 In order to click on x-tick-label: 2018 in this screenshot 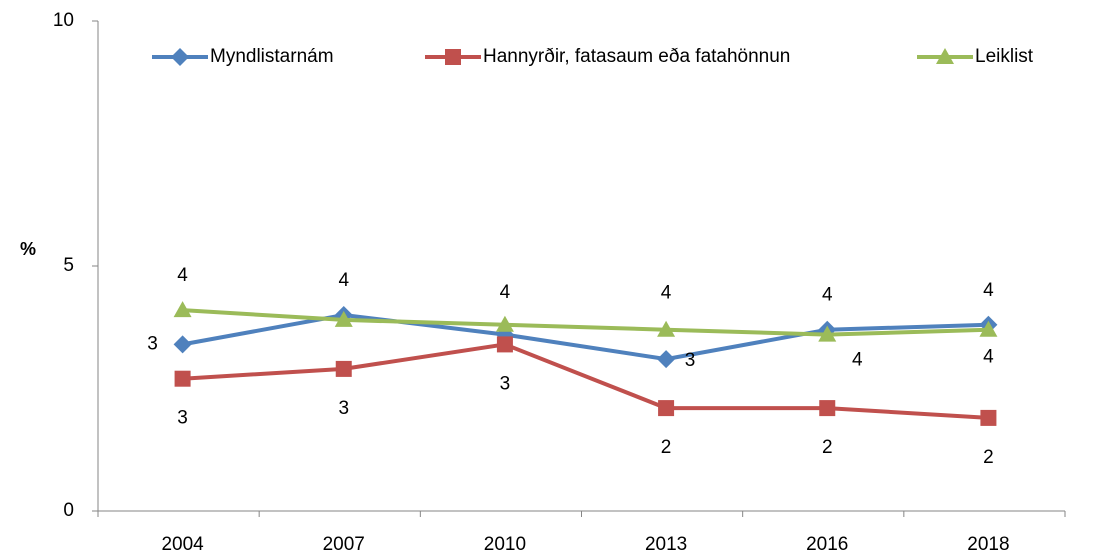, I will do `click(988, 544)`.